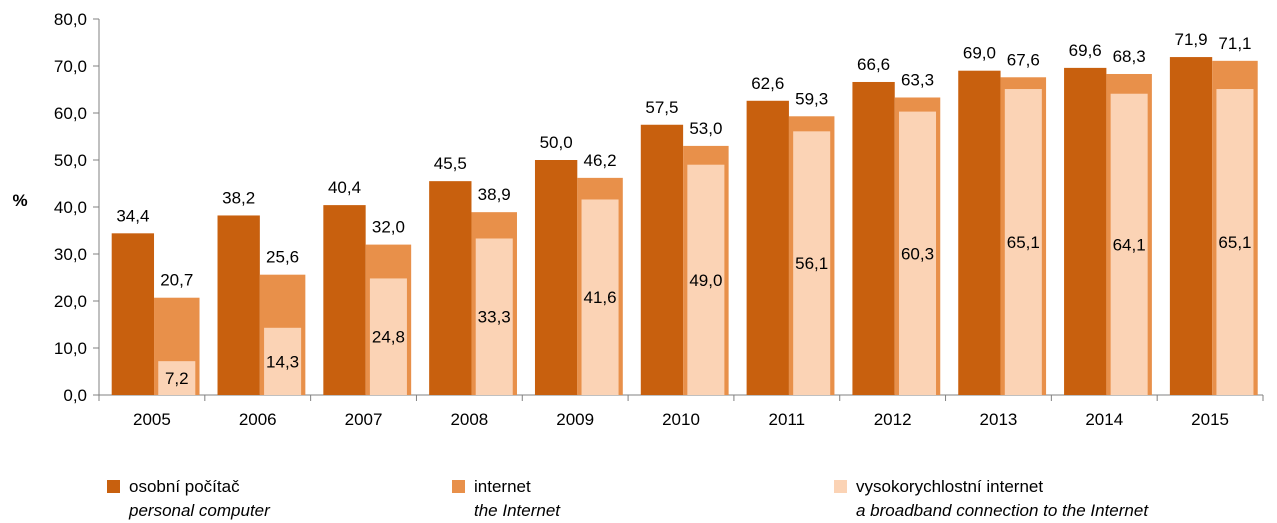 The image size is (1277, 523). What do you see at coordinates (75, 395) in the screenshot?
I see `y-tick-label: 0,0` at bounding box center [75, 395].